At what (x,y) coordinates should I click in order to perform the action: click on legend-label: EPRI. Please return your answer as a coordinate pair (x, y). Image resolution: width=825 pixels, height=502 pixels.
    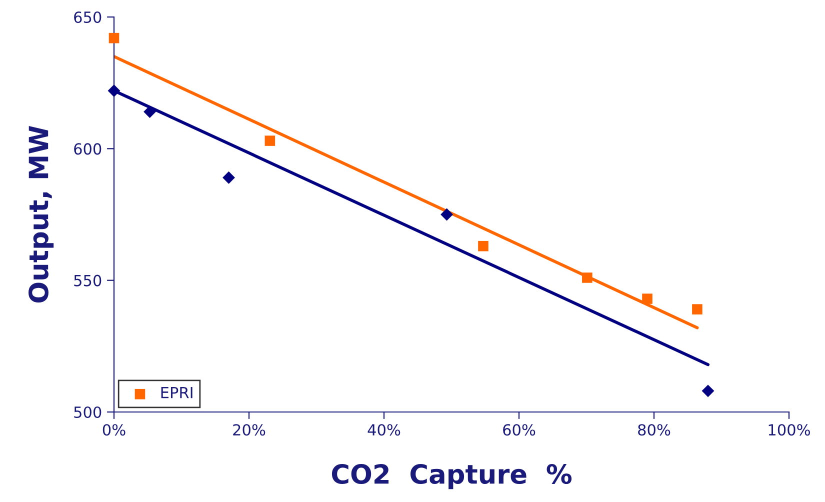
    Looking at the image, I should click on (176, 392).